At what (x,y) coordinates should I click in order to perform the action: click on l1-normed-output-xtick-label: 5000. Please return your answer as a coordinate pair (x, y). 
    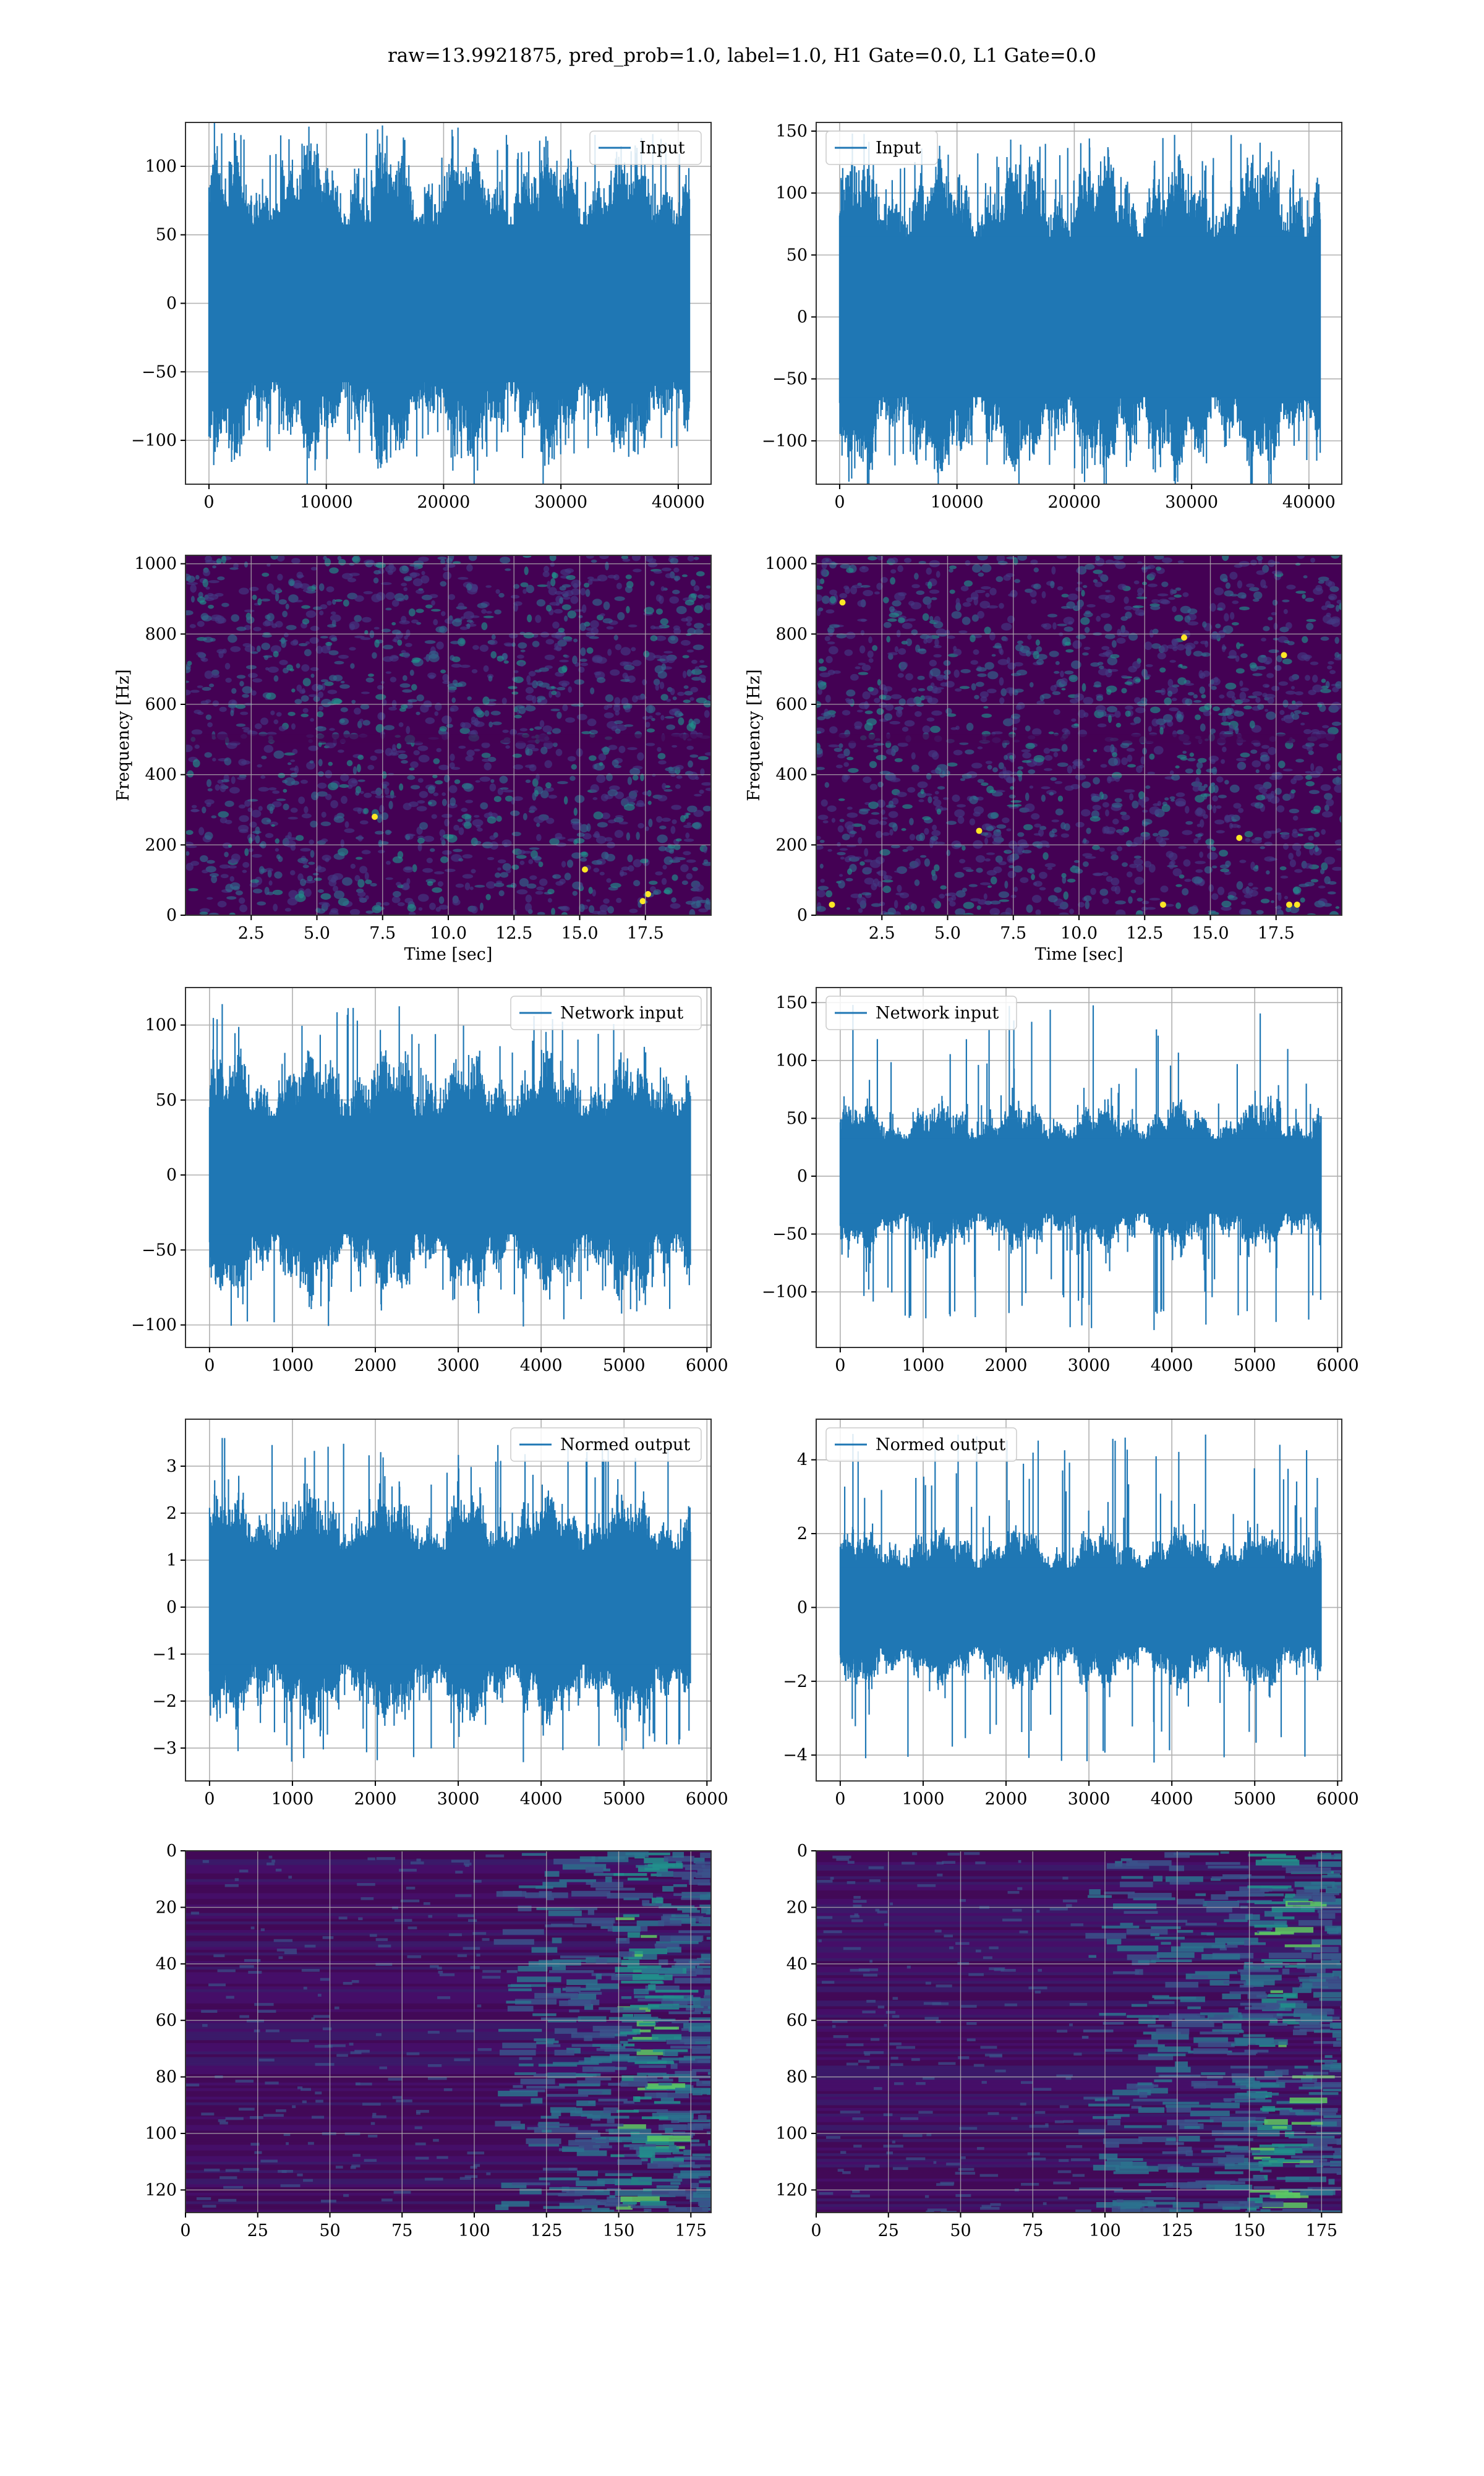
    Looking at the image, I should click on (1255, 1799).